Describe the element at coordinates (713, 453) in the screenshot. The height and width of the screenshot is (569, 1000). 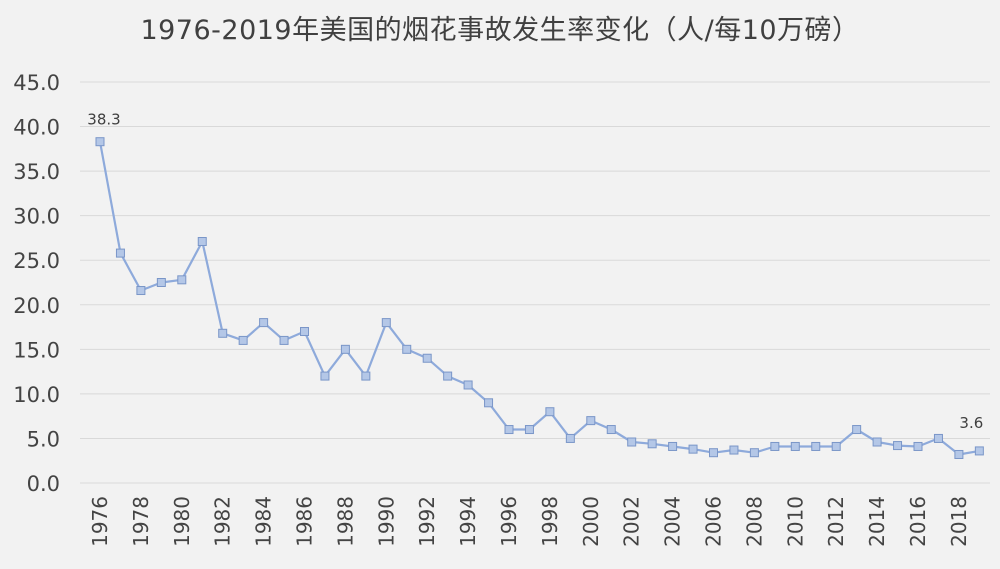
I see `data-point-2006` at that location.